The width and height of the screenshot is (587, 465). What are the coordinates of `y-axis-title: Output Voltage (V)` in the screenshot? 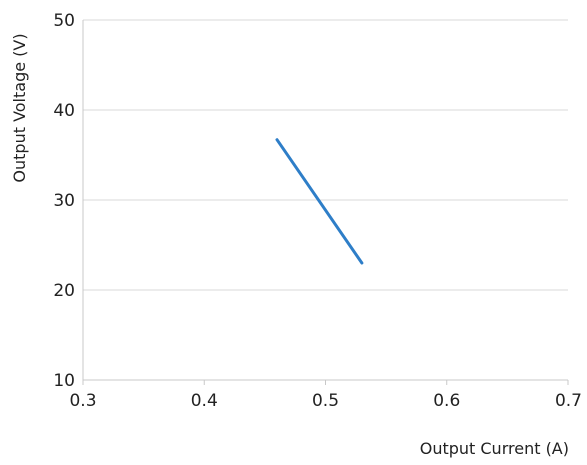 It's located at (19, 107).